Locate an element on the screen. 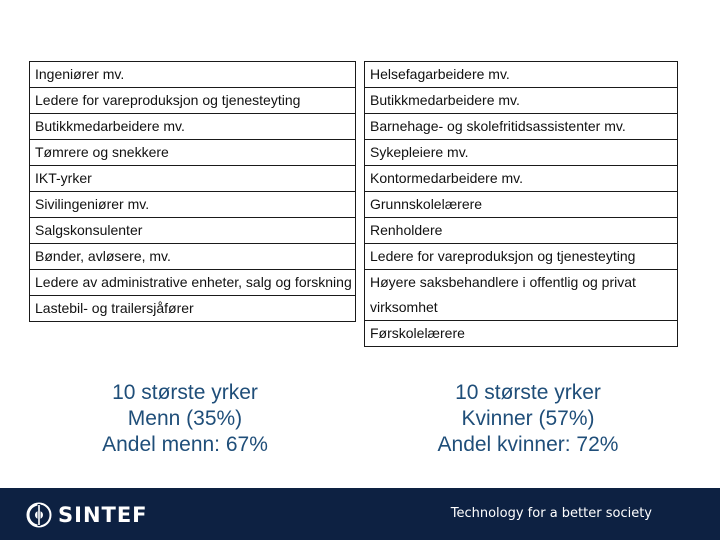 This screenshot has height=540, width=720. table-cell: Sykepleiere mv. is located at coordinates (521, 152).